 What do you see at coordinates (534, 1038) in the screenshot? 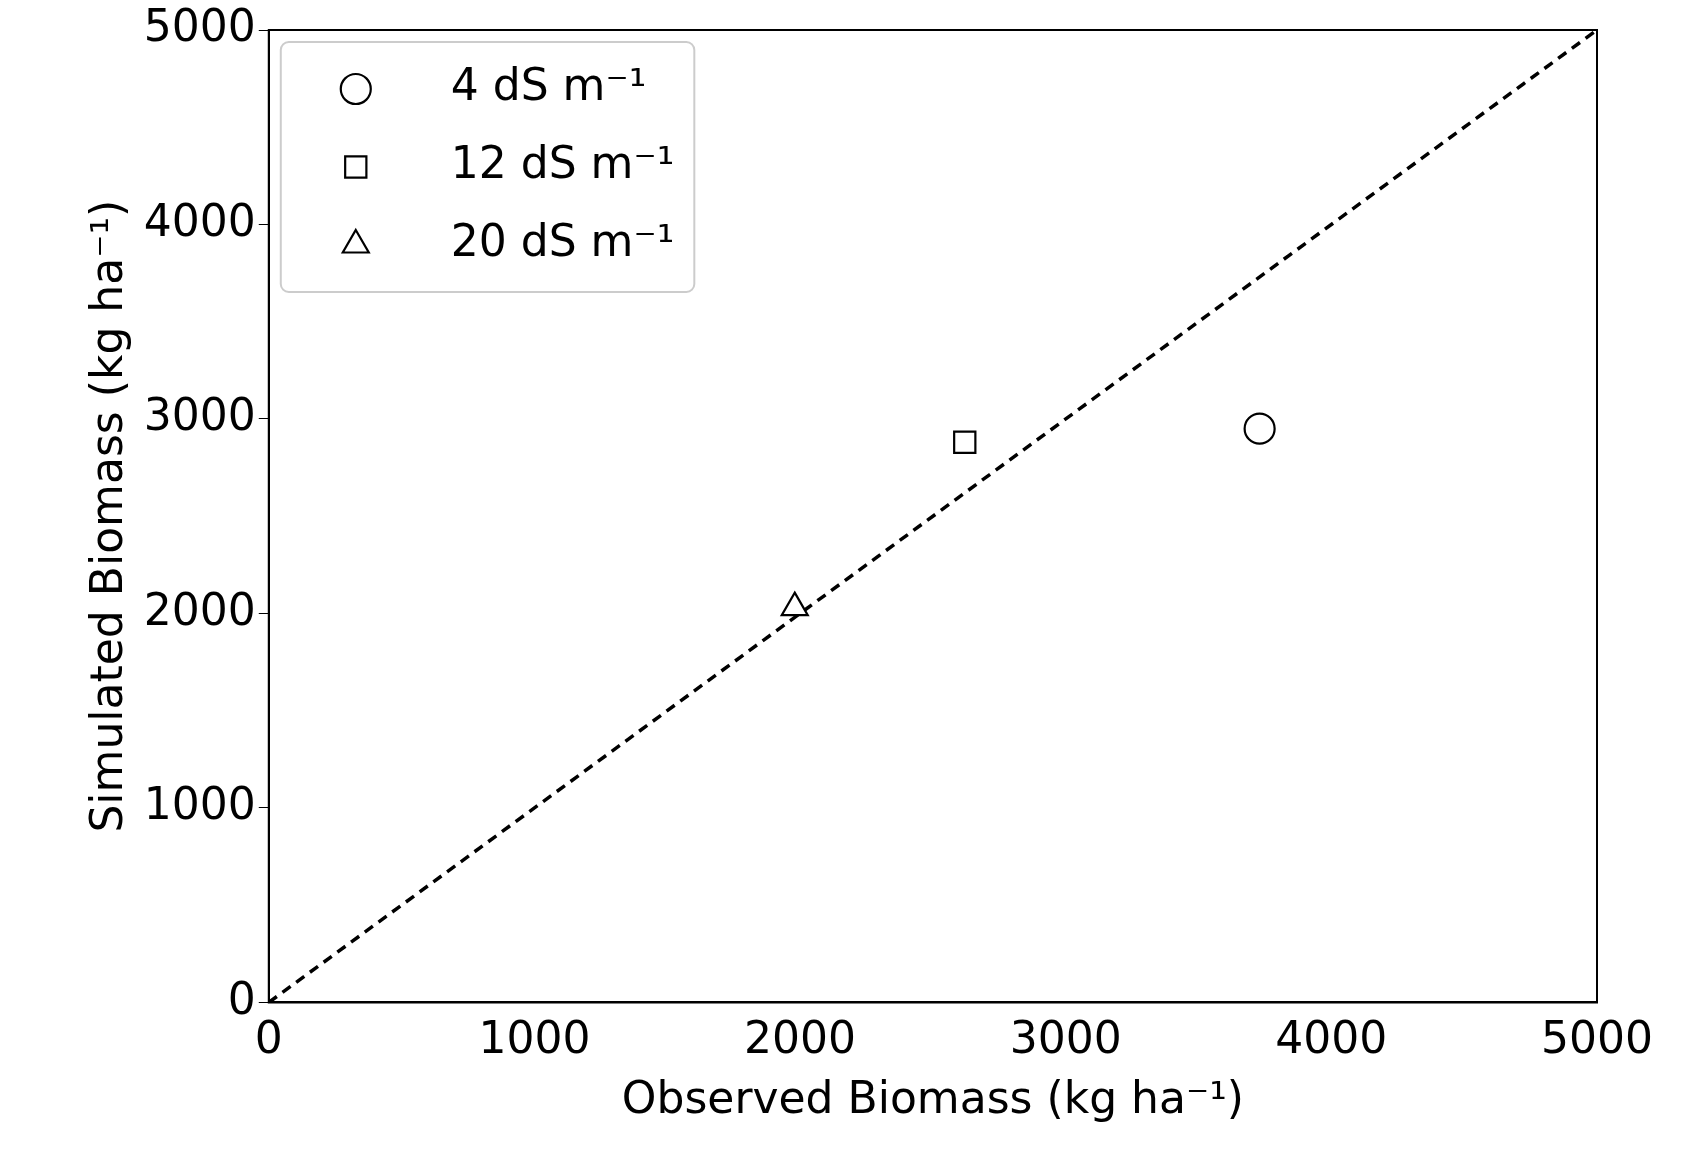
I see `x-tick-label: 1000` at bounding box center [534, 1038].